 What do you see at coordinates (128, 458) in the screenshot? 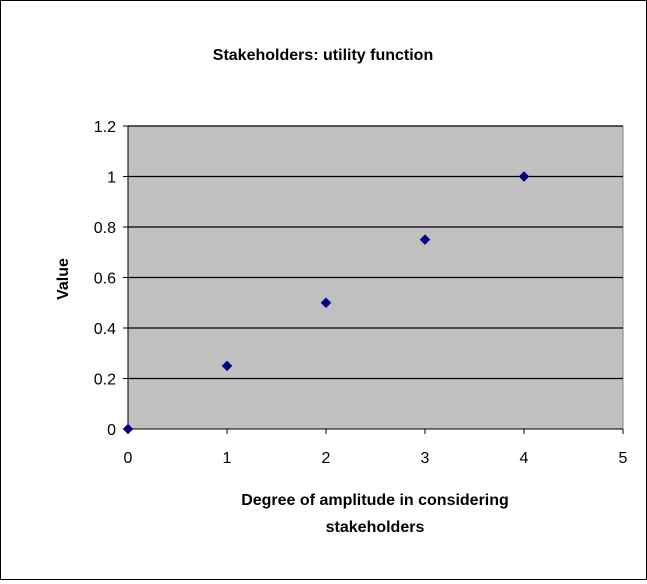
I see `x-tick-label: 0` at bounding box center [128, 458].